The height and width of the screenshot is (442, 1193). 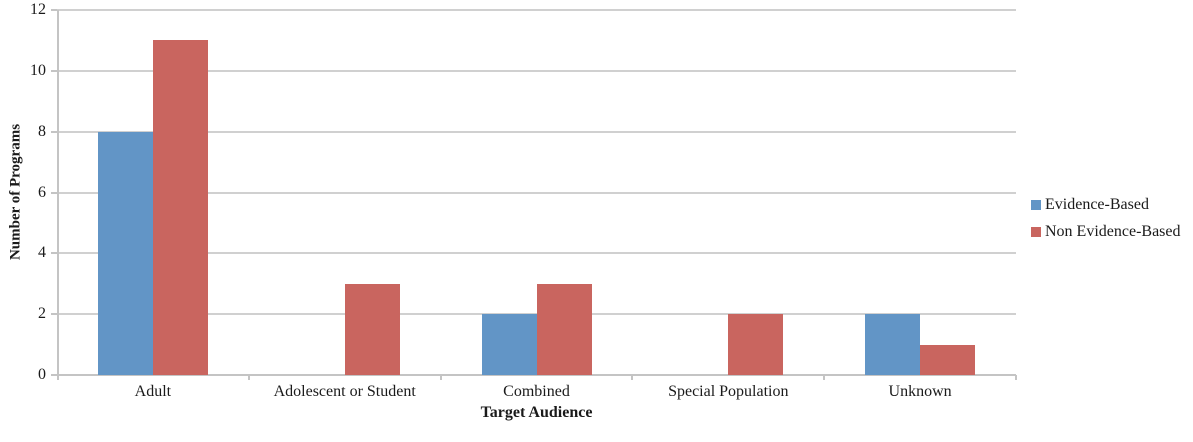 What do you see at coordinates (1036, 205) in the screenshot?
I see `legend-marker-evidence-based` at bounding box center [1036, 205].